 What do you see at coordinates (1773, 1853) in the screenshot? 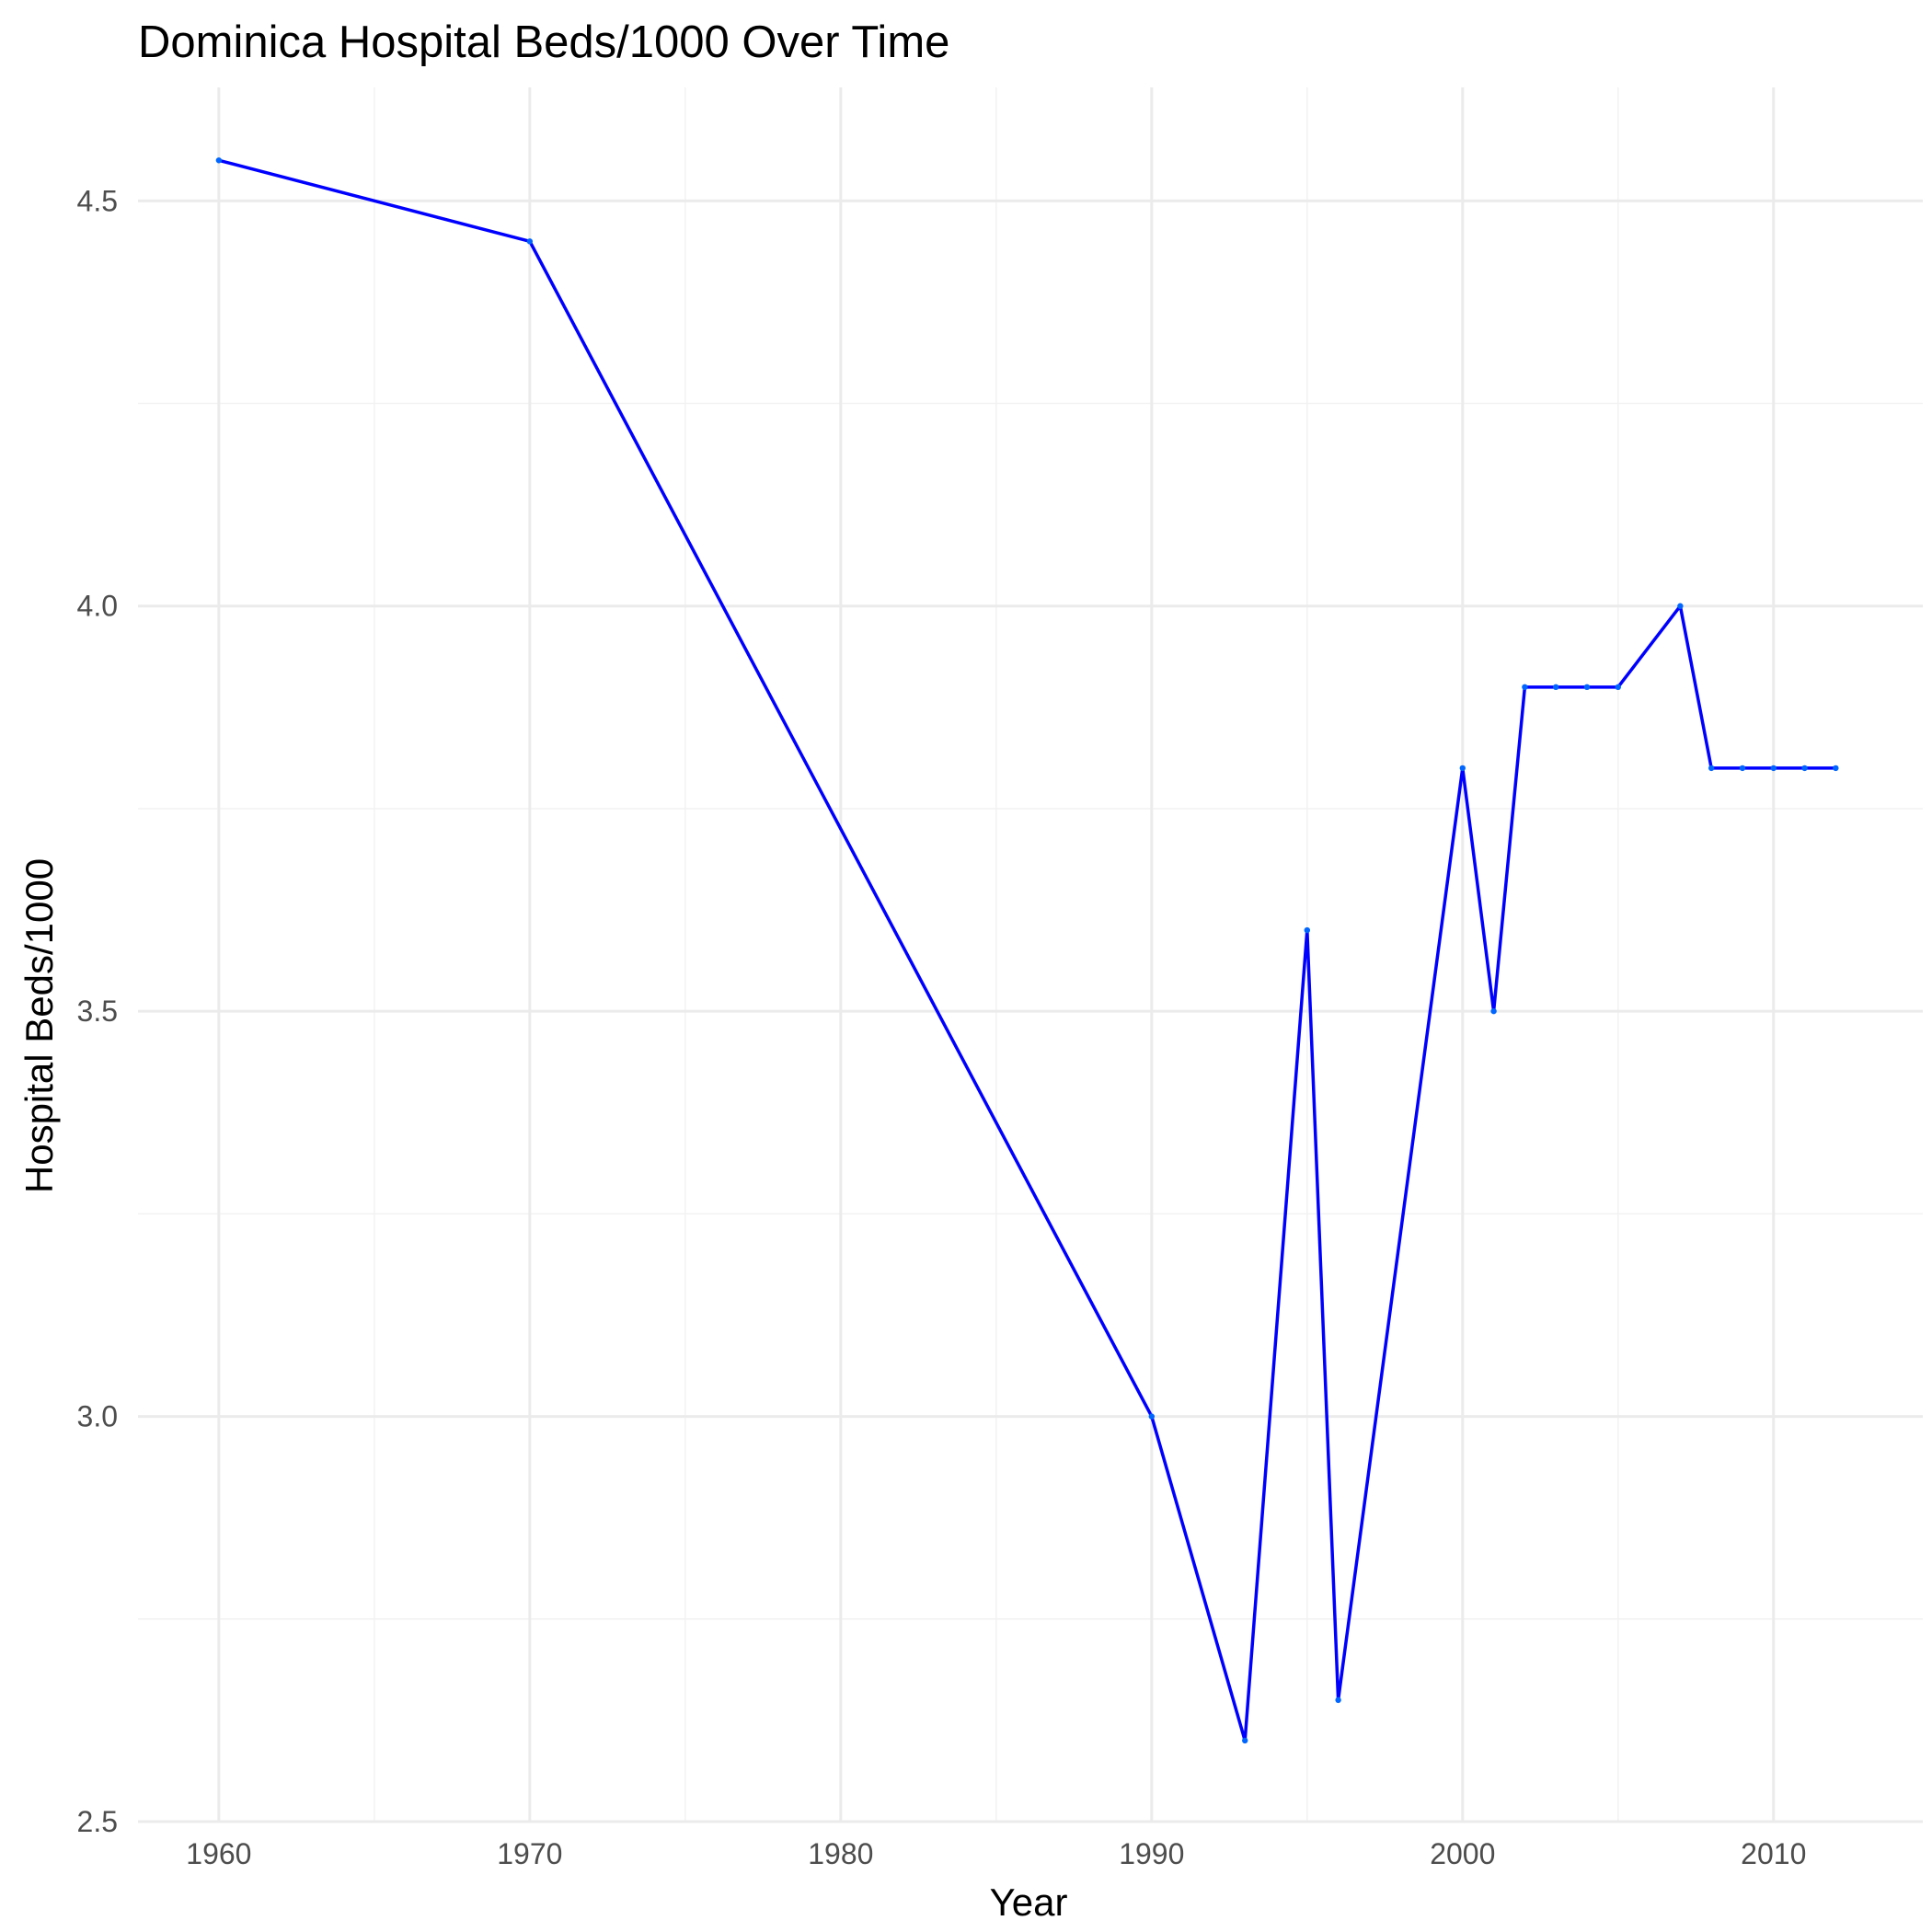
I see `x-tick-label: 2010` at bounding box center [1773, 1853].